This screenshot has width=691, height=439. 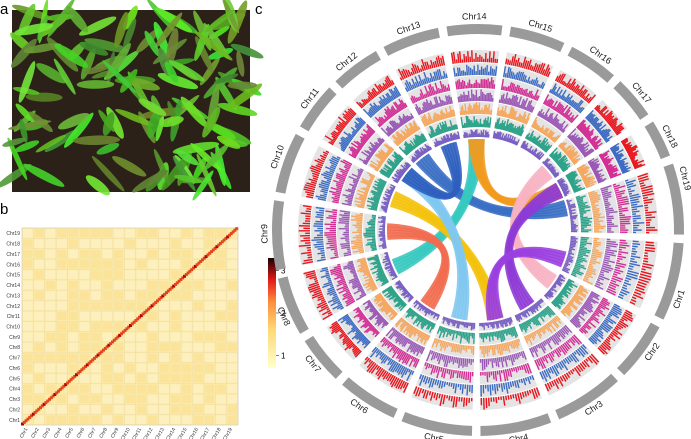 I want to click on row-label: Chr16, so click(x=13, y=265).